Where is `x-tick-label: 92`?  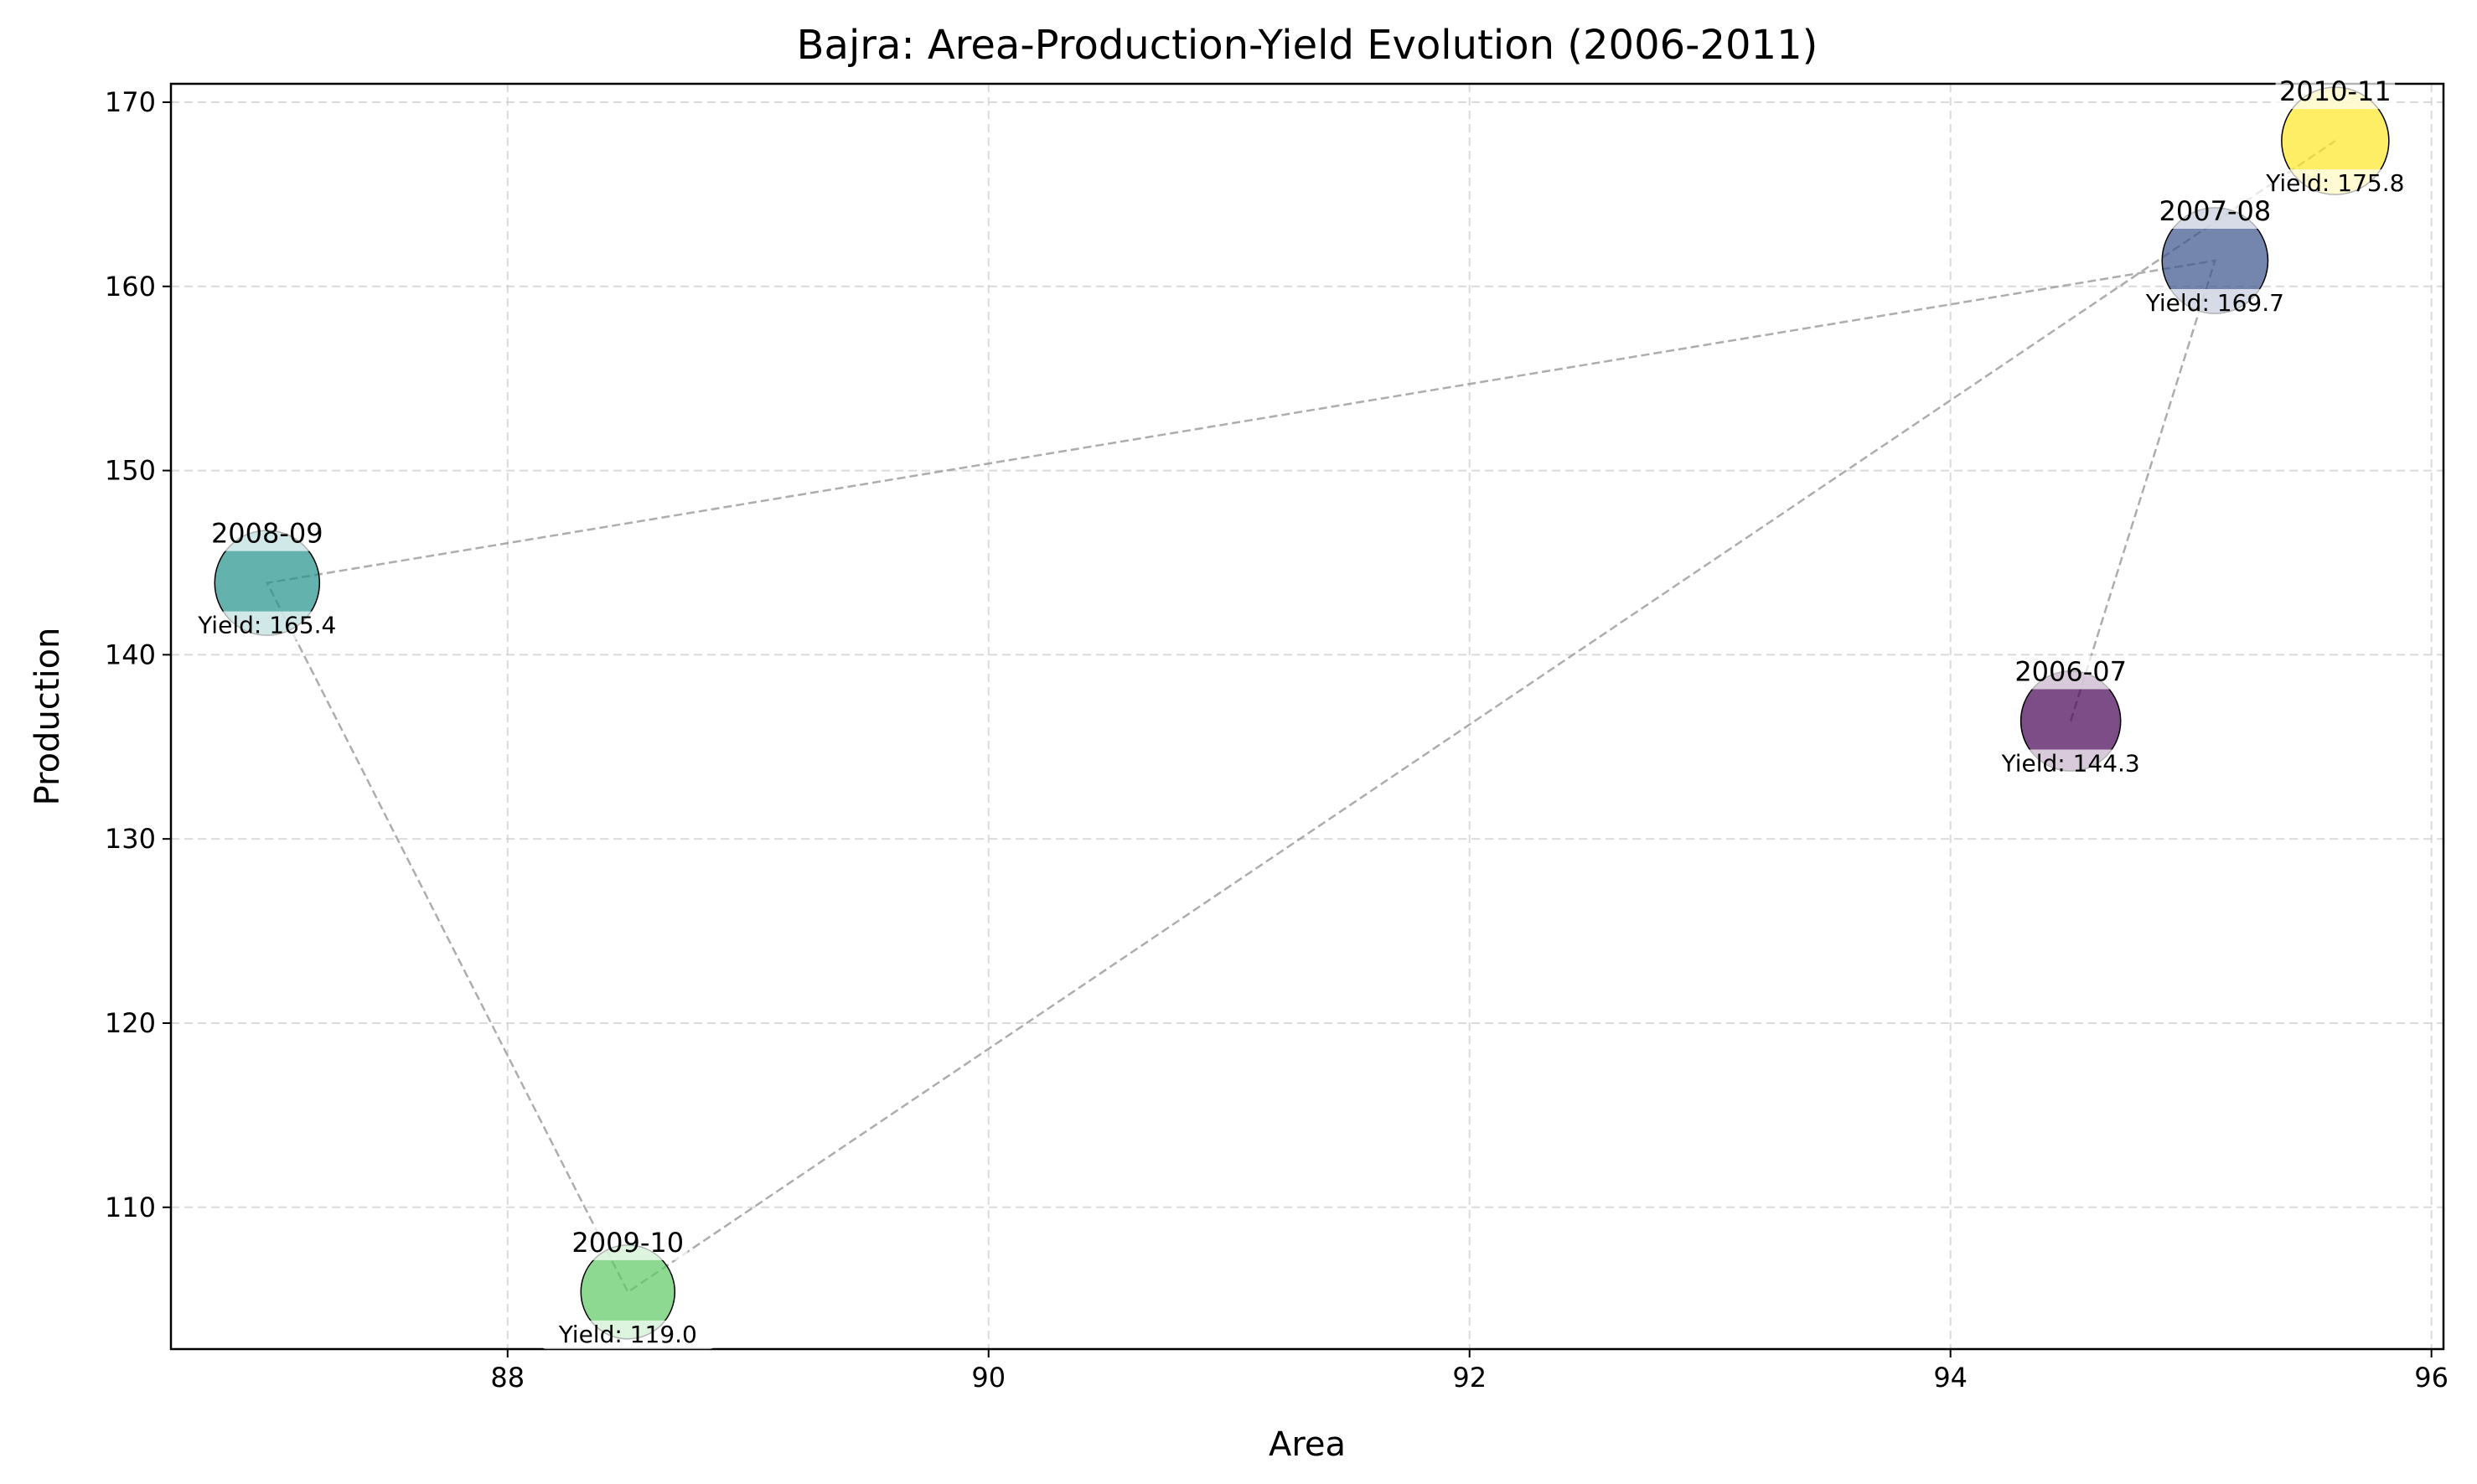
x-tick-label: 92 is located at coordinates (1469, 1378).